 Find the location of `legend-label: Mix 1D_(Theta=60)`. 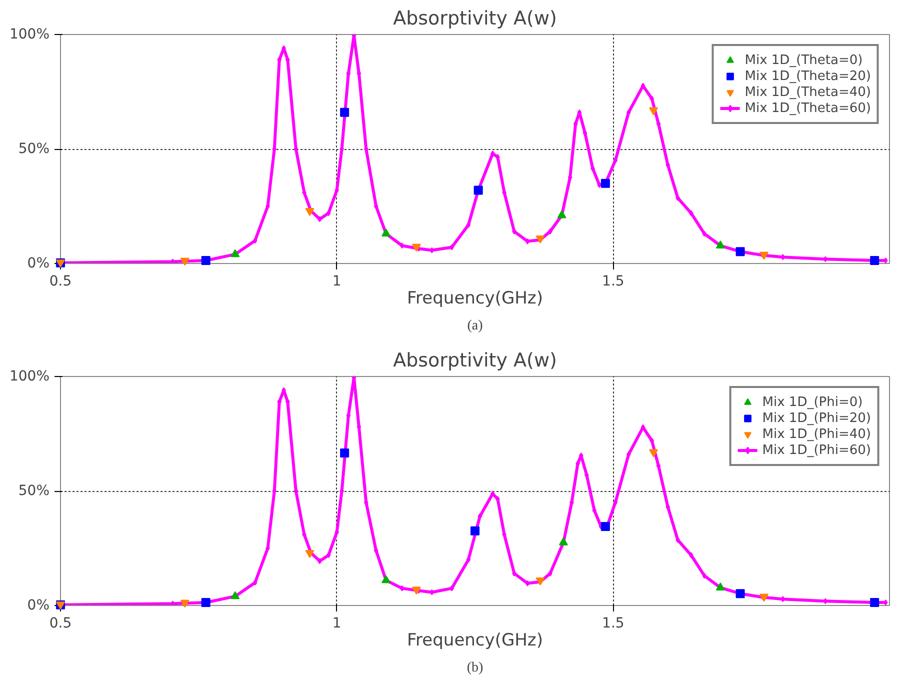

legend-label: Mix 1D_(Theta=60) is located at coordinates (807, 108).